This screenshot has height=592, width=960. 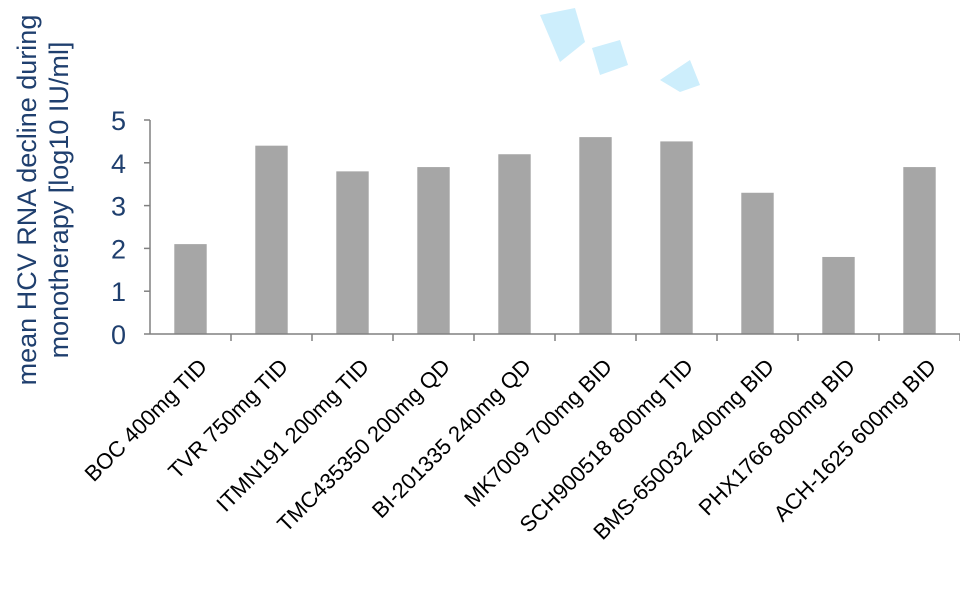 What do you see at coordinates (118, 292) in the screenshot?
I see `y-tick-label: 1` at bounding box center [118, 292].